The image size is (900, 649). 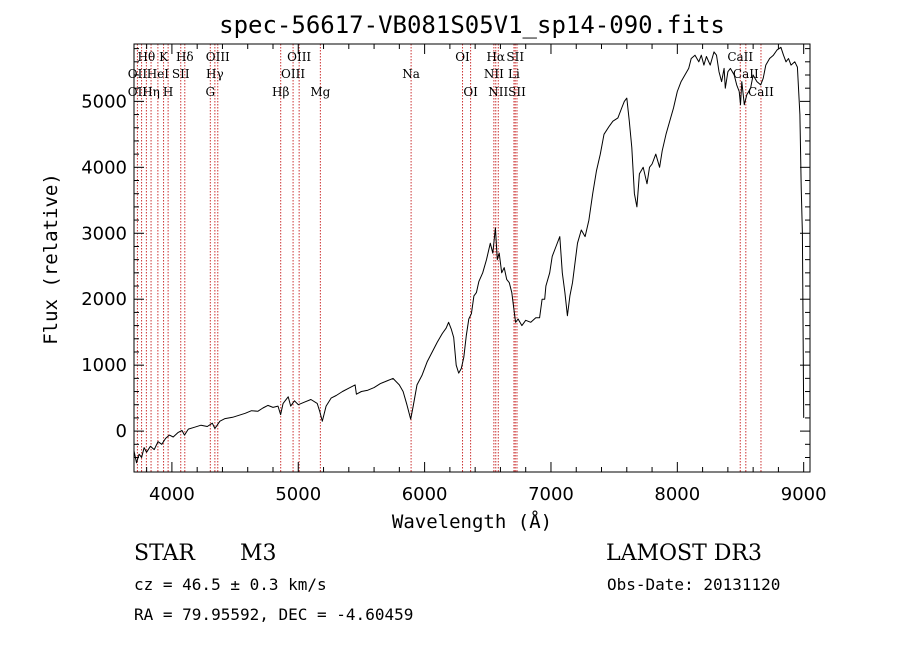 I want to click on line-label-26: SII, so click(x=517, y=92).